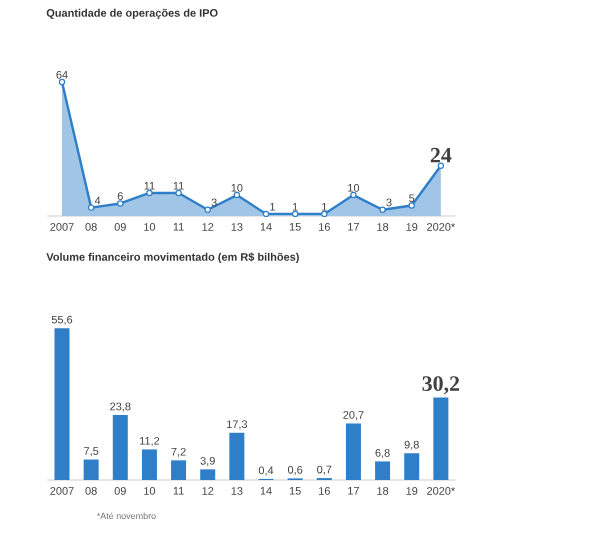 This screenshot has width=600, height=544. Describe the element at coordinates (441, 155) in the screenshot. I see `data-label: 24` at that location.